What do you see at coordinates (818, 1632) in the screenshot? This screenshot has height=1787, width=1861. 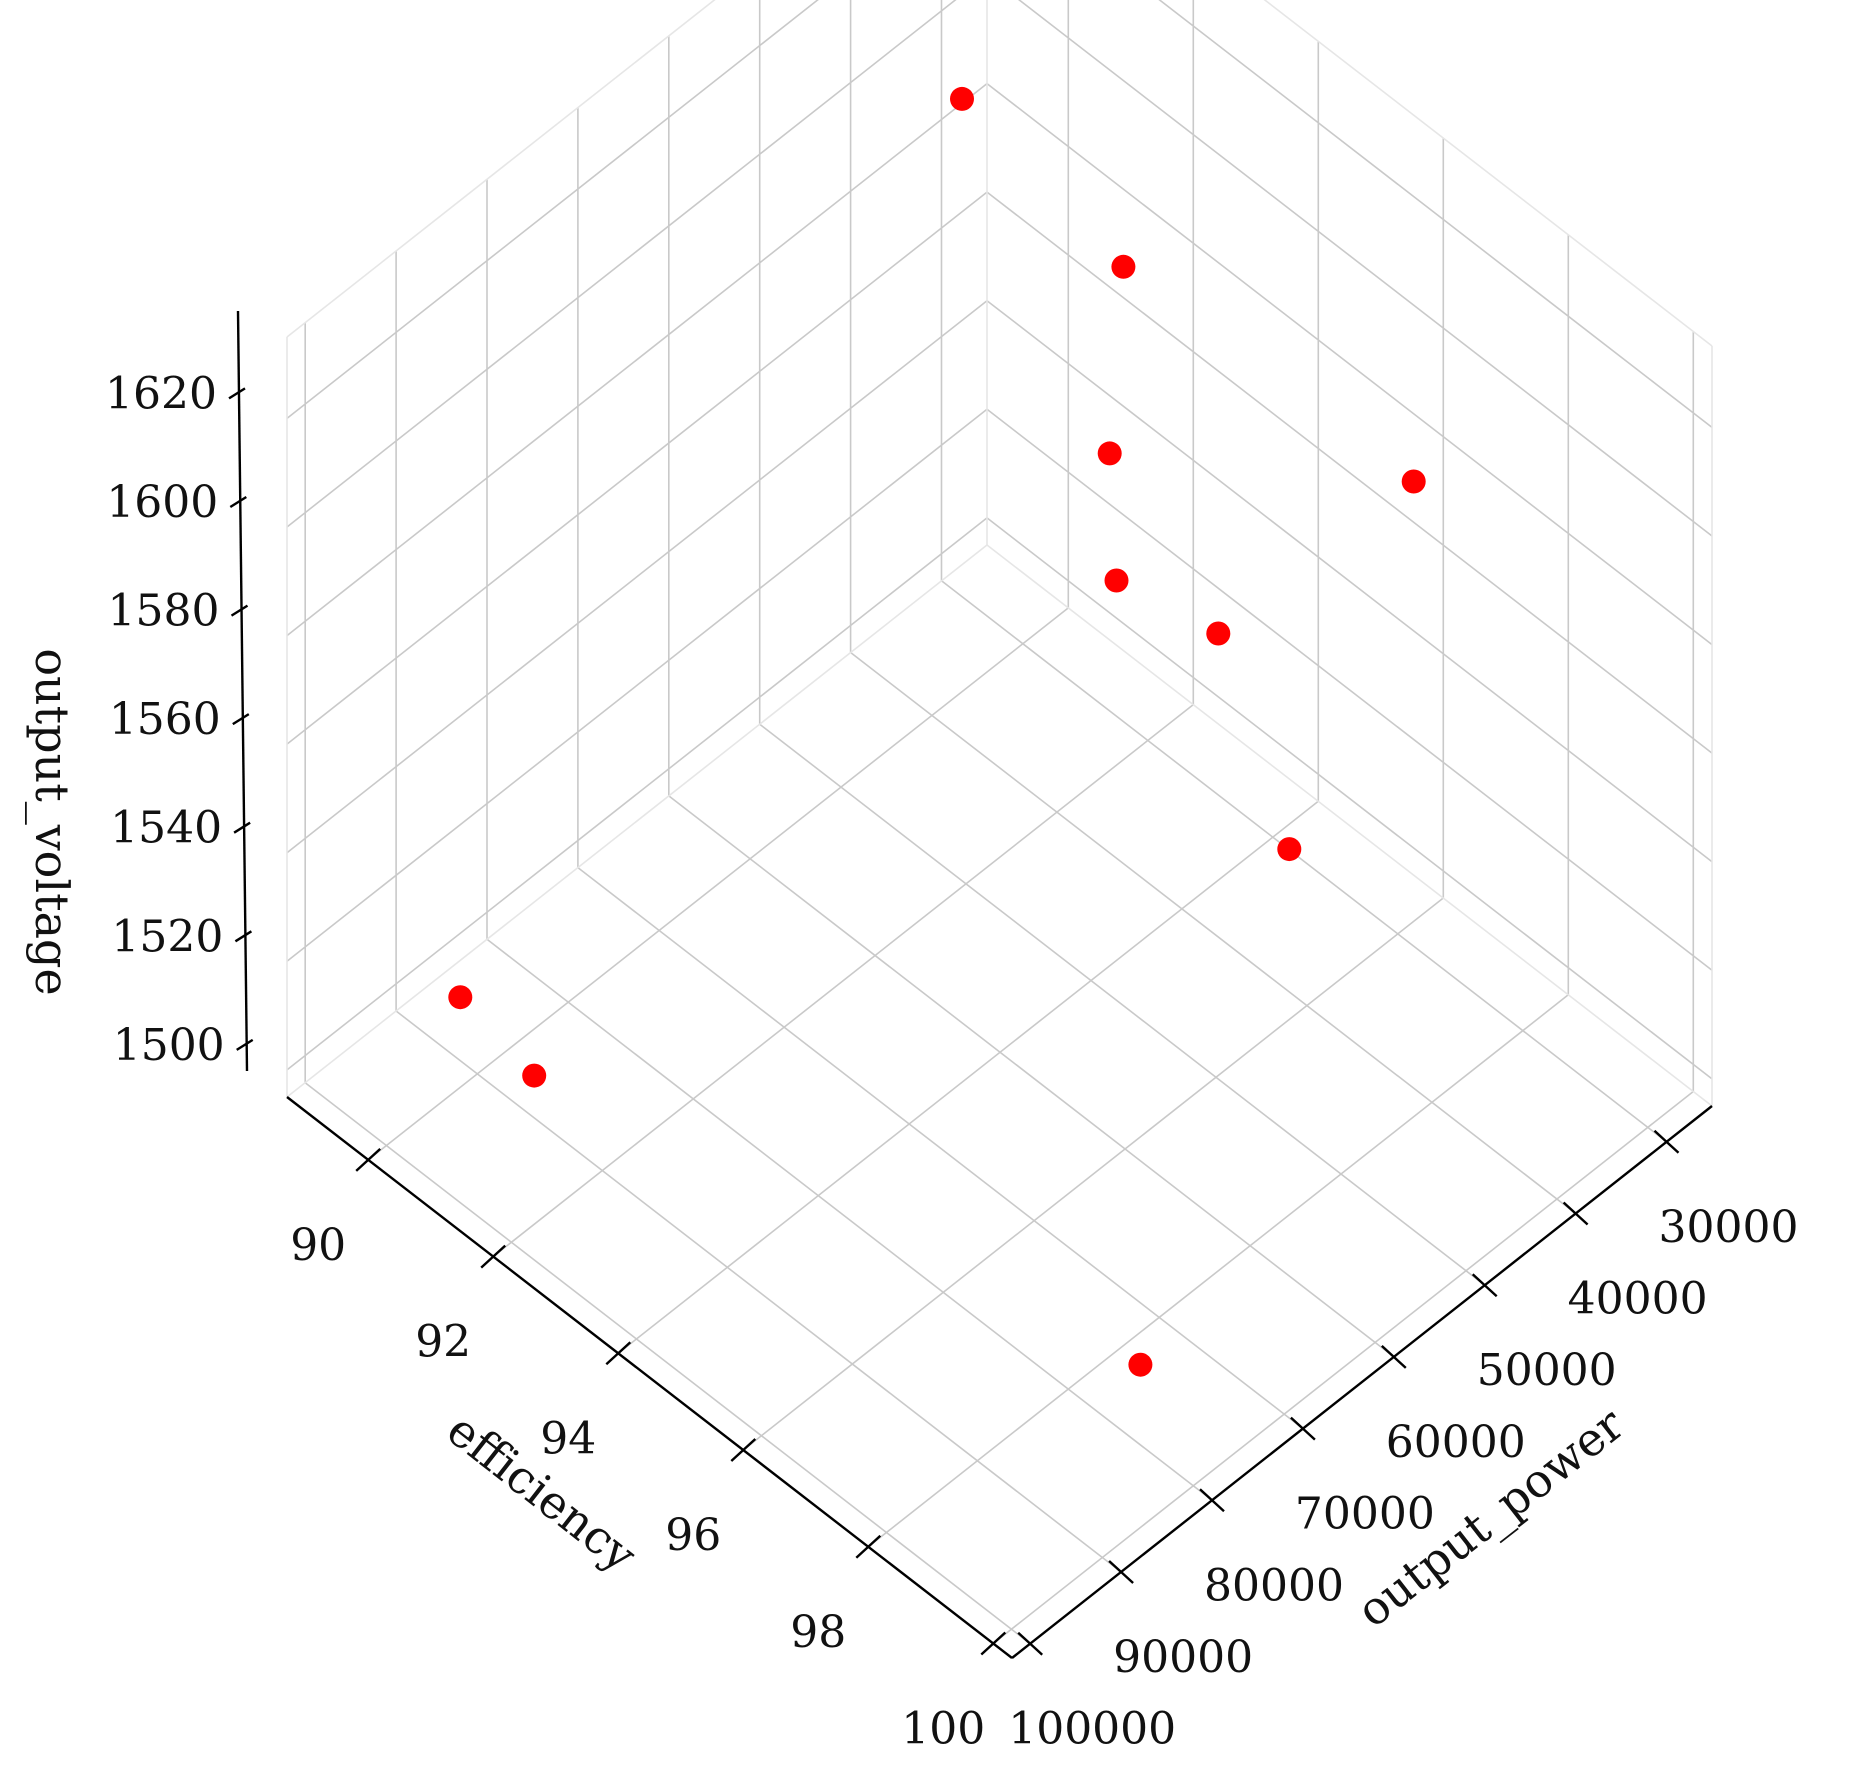 I see `x-tick-label: 98` at bounding box center [818, 1632].